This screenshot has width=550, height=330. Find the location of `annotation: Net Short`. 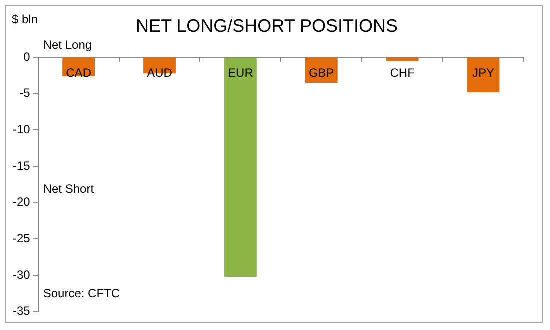

annotation: Net Short is located at coordinates (69, 189).